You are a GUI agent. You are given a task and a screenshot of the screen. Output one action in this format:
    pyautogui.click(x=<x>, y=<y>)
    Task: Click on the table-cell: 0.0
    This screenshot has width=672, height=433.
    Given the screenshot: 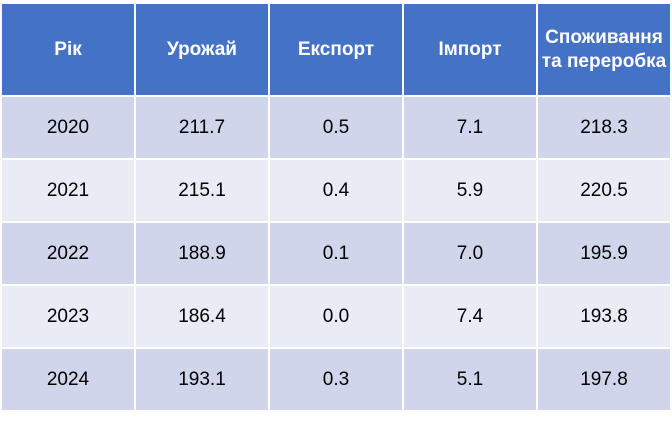 What is the action you would take?
    pyautogui.click(x=336, y=316)
    